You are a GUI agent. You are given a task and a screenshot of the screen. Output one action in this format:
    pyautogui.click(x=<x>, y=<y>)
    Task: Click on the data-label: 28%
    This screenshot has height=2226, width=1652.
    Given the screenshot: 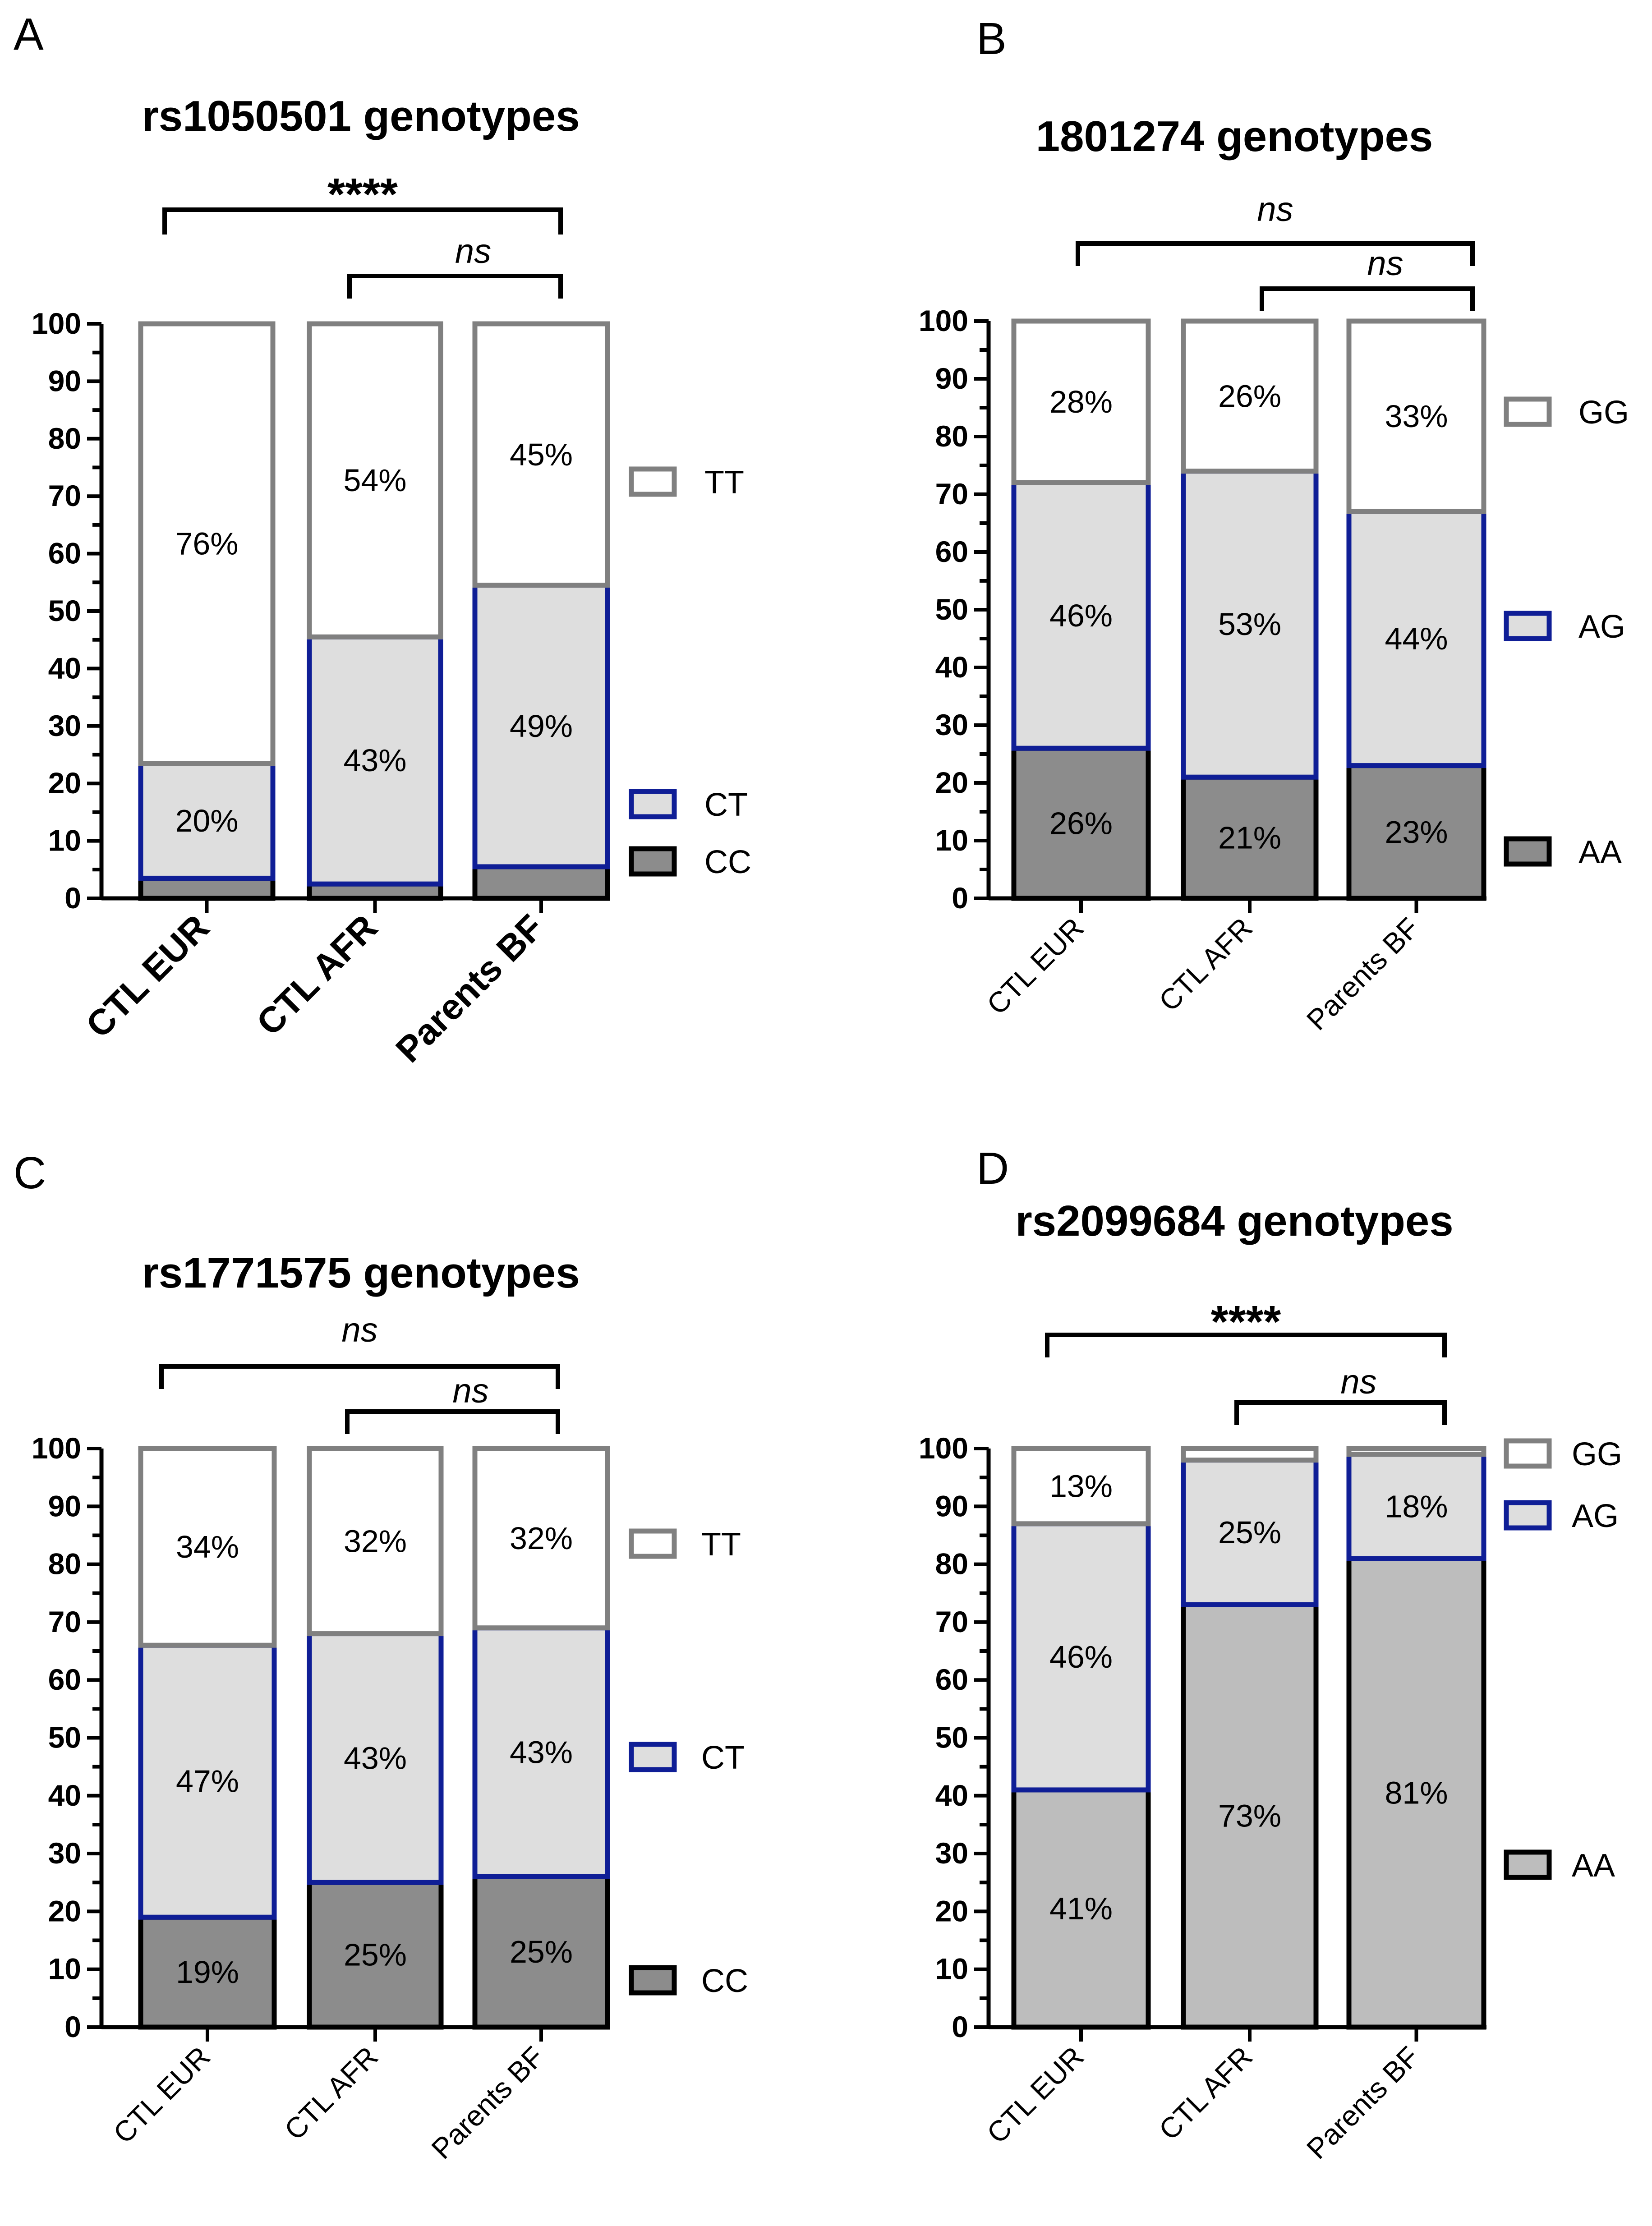 What is the action you would take?
    pyautogui.click(x=1081, y=401)
    